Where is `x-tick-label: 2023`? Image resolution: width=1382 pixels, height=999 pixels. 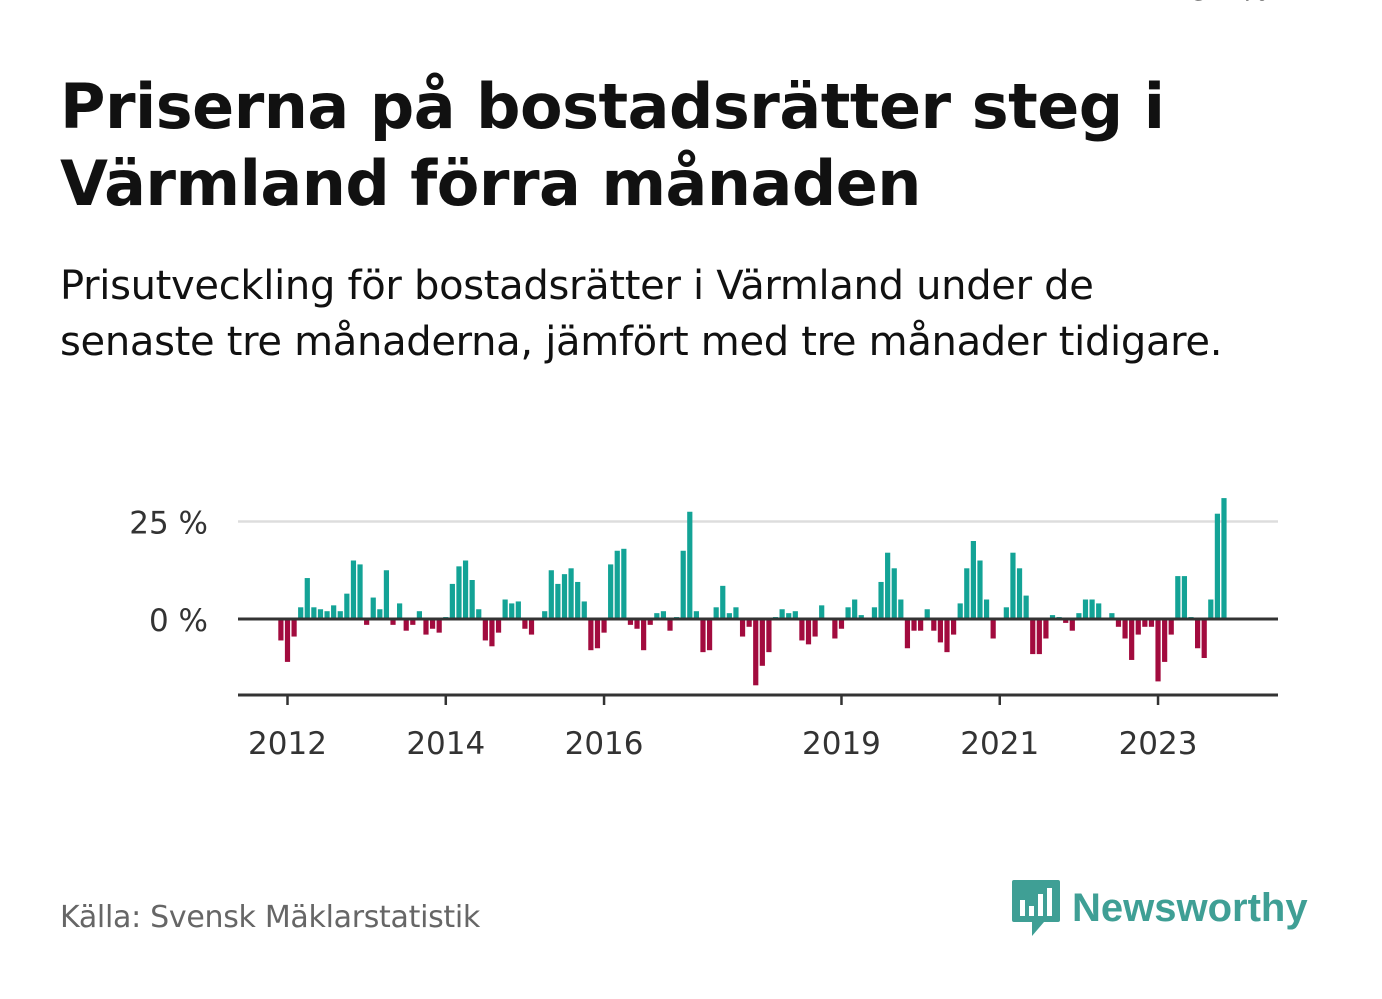
x-tick-label: 2023 is located at coordinates (1158, 744).